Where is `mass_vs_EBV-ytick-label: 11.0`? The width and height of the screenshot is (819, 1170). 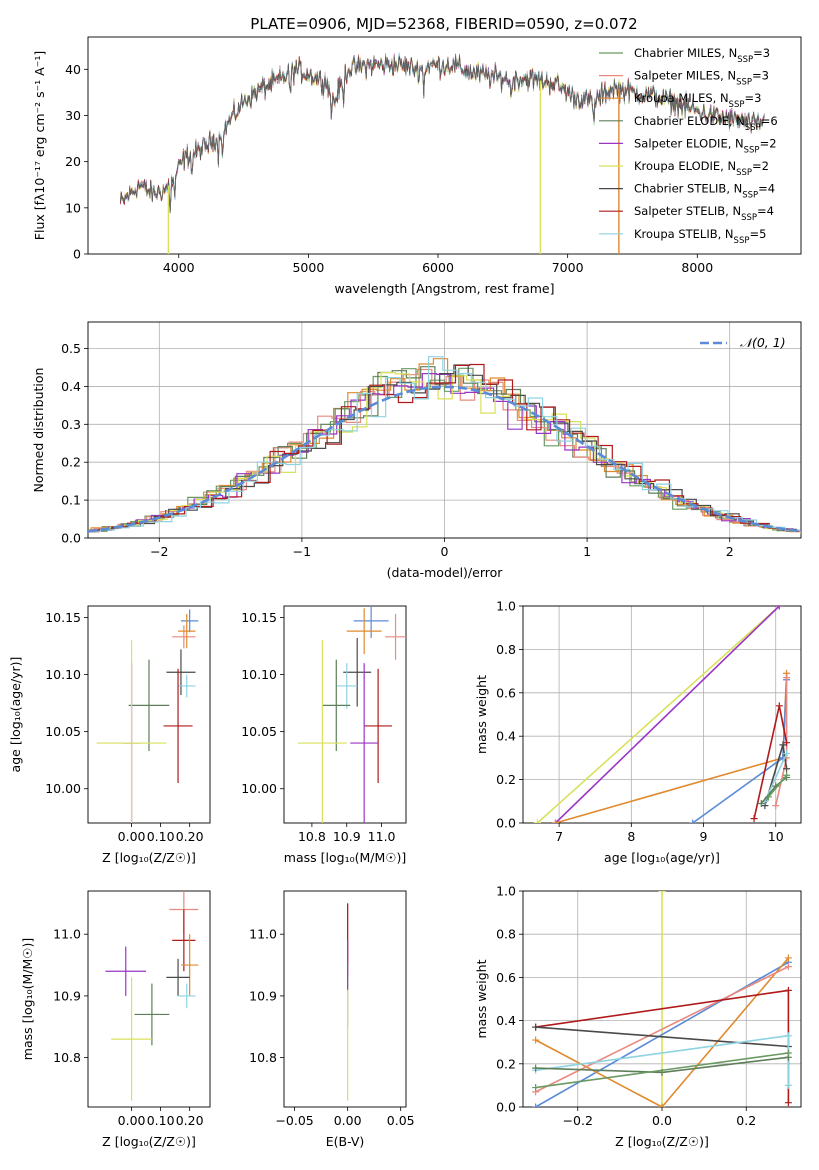 mass_vs_EBV-ytick-label: 11.0 is located at coordinates (263, 934).